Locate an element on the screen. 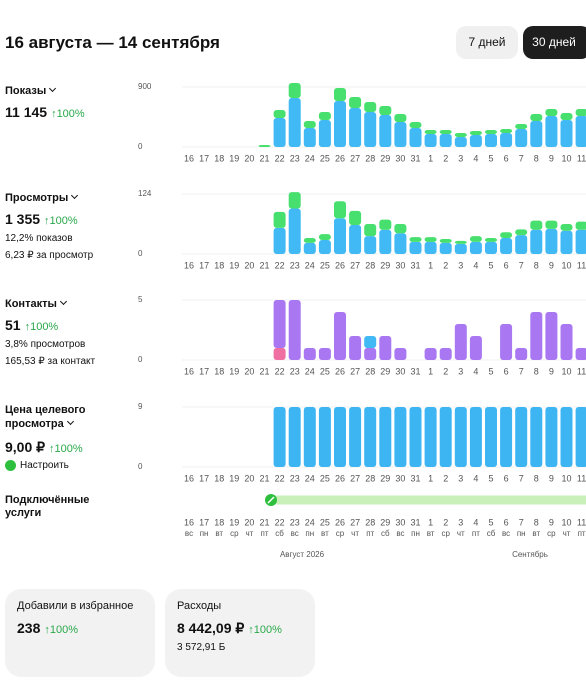 Image resolution: width=586 pixels, height=693 pixels. metric-label: Цена целевого просмотра is located at coordinates (52, 417).